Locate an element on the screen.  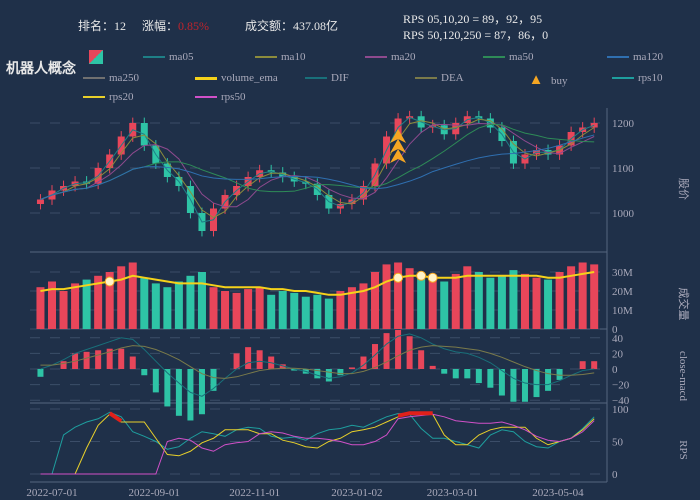
rps20-line is located at coordinates (317, 444).